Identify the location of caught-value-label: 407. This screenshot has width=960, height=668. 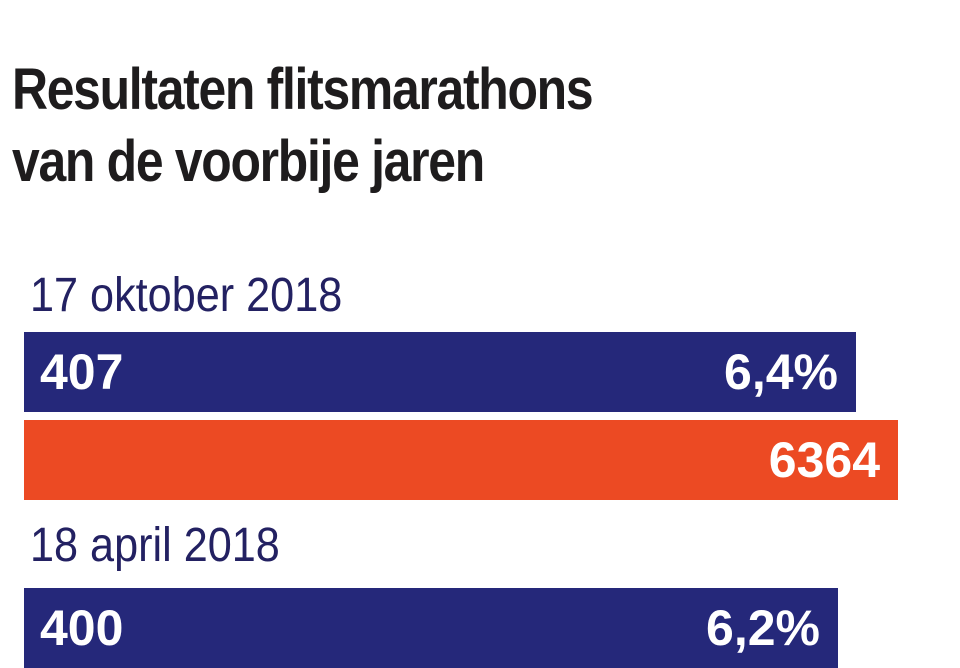
(82, 372).